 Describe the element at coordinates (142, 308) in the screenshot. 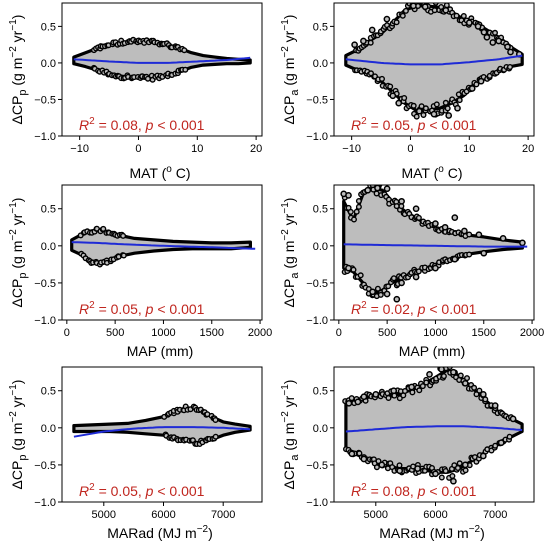

I see `r2-annotation: R2 = 0.05, p < 0.001` at that location.